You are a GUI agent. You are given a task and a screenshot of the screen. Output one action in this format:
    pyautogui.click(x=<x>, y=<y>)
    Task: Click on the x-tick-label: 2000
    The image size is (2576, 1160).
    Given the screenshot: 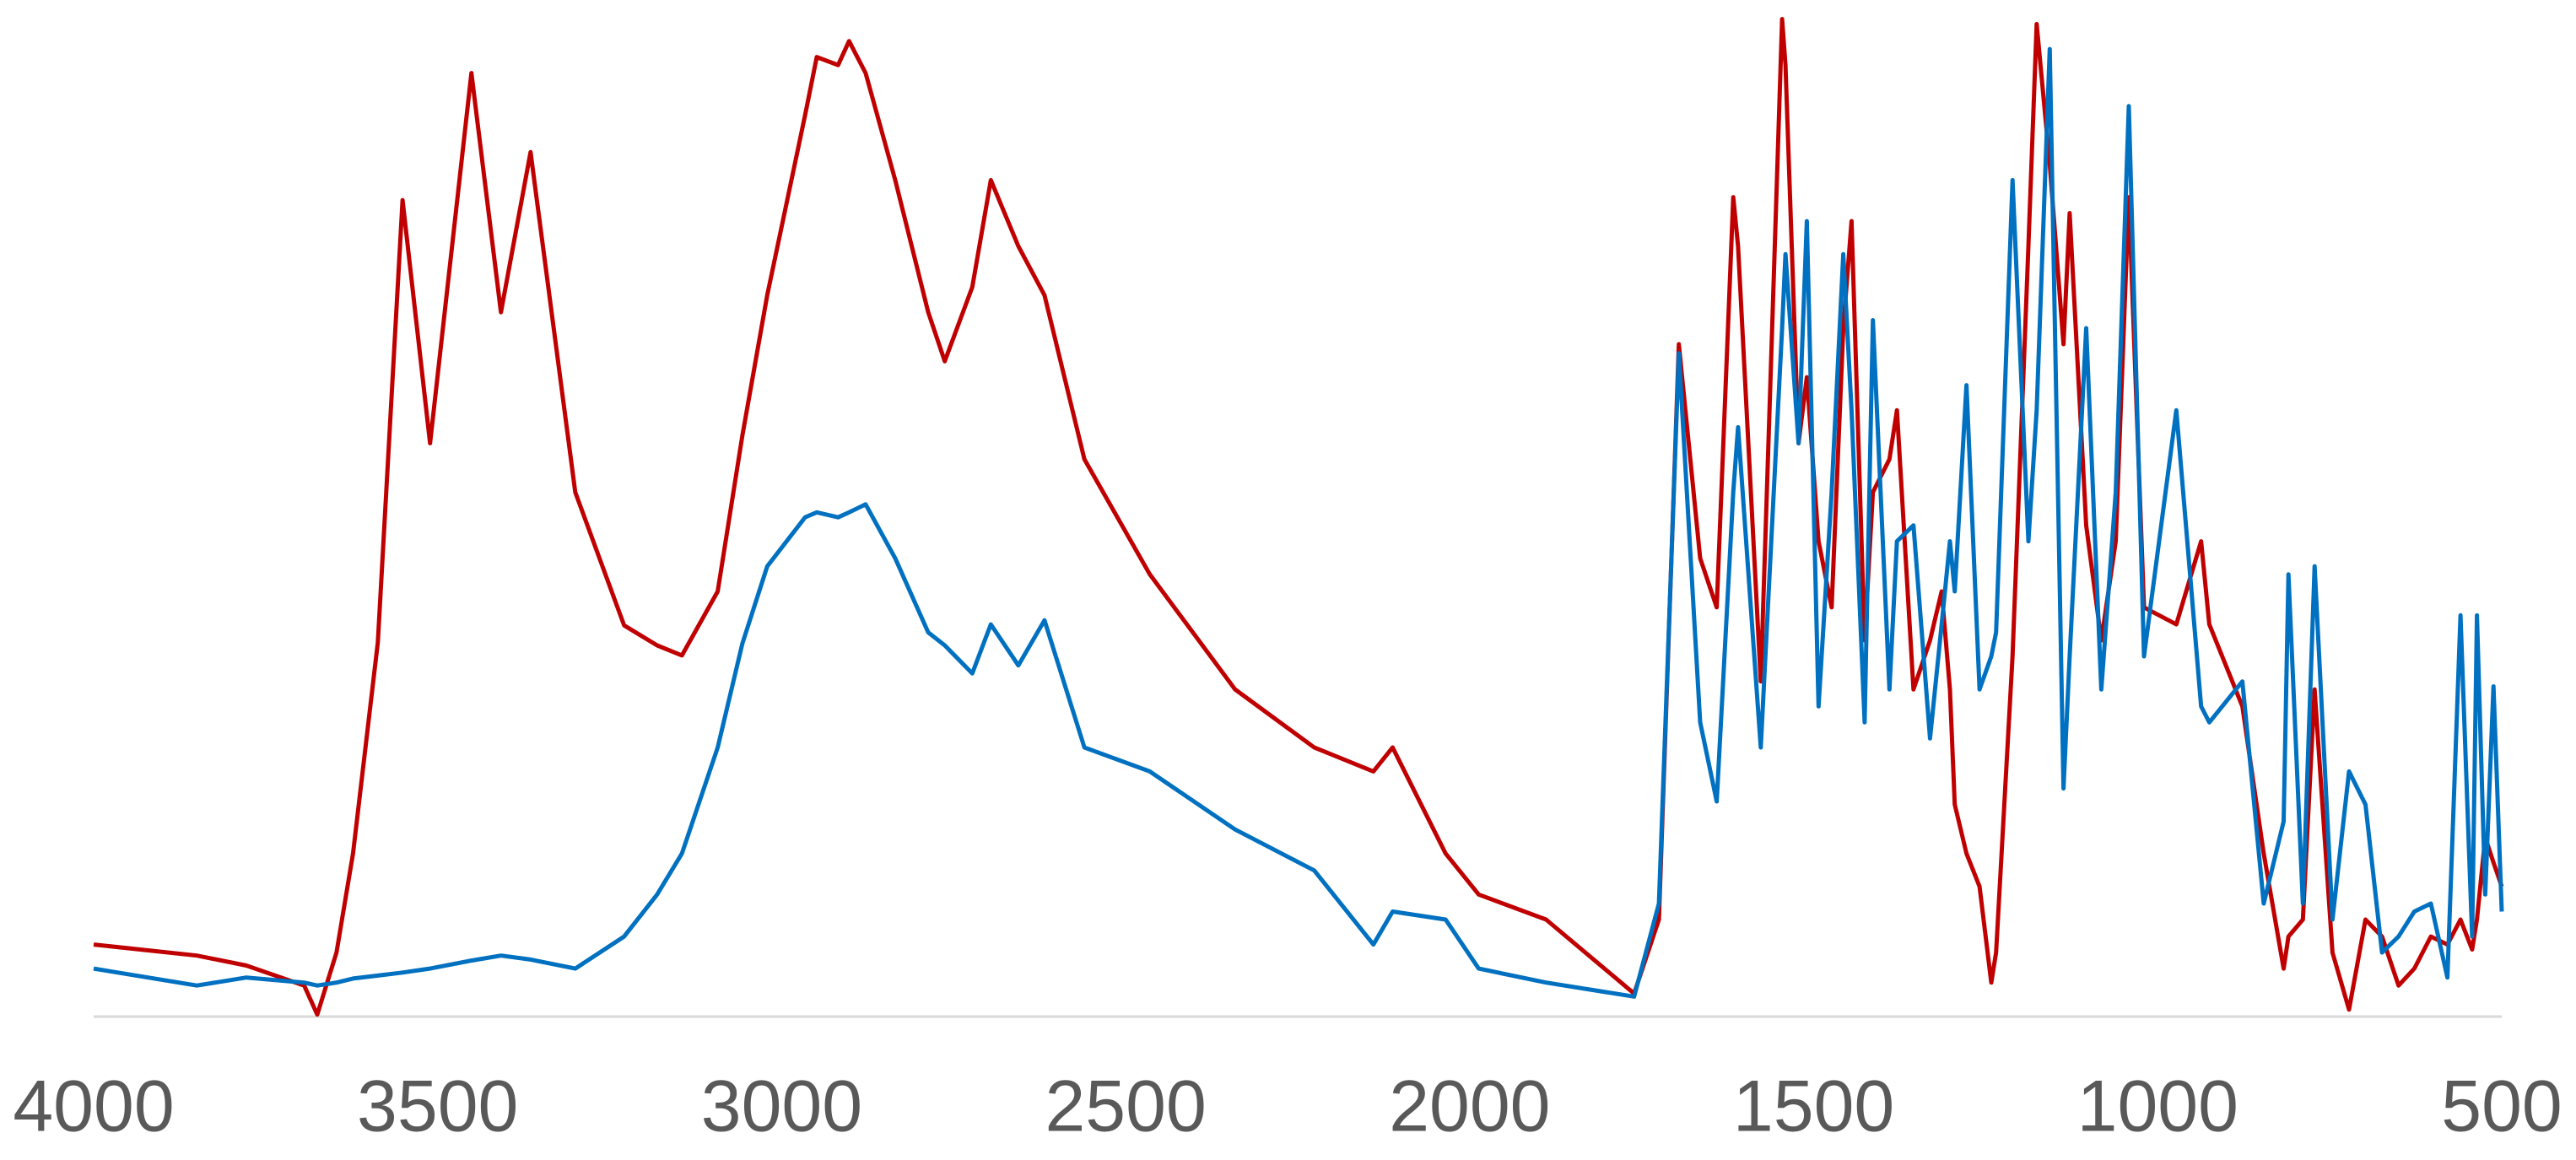 What is the action you would take?
    pyautogui.click(x=1469, y=1106)
    